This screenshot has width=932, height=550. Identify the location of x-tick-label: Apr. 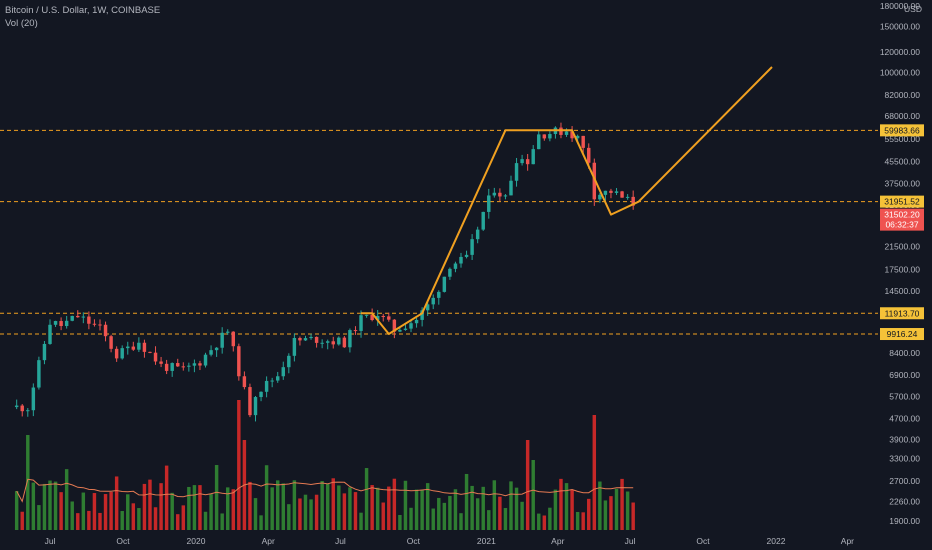
(268, 541).